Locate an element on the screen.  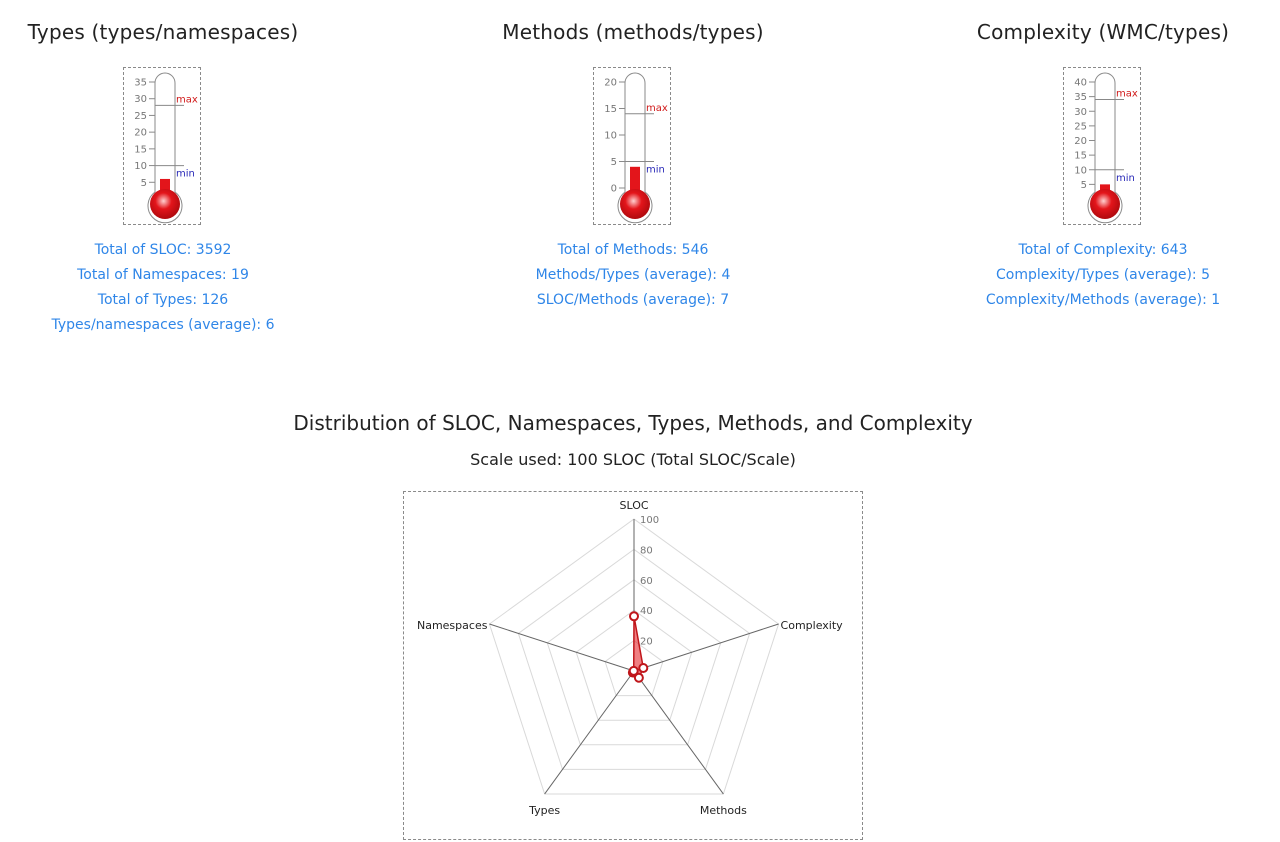
stat-total-types: Total of Types: 126 is located at coordinates (163, 300).